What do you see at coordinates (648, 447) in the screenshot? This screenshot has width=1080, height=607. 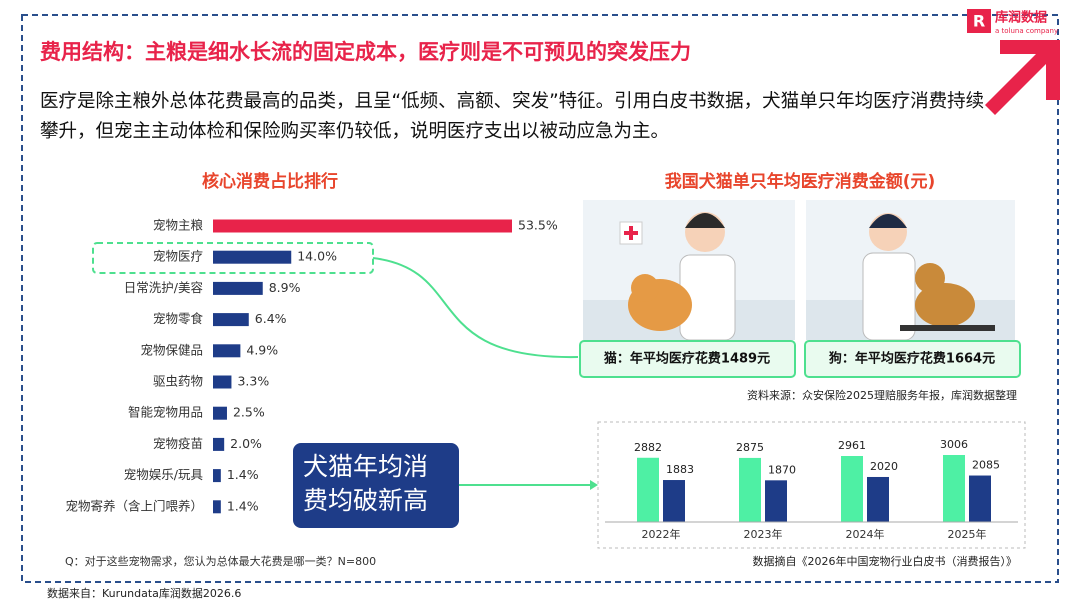 I see `value-label: 2882` at bounding box center [648, 447].